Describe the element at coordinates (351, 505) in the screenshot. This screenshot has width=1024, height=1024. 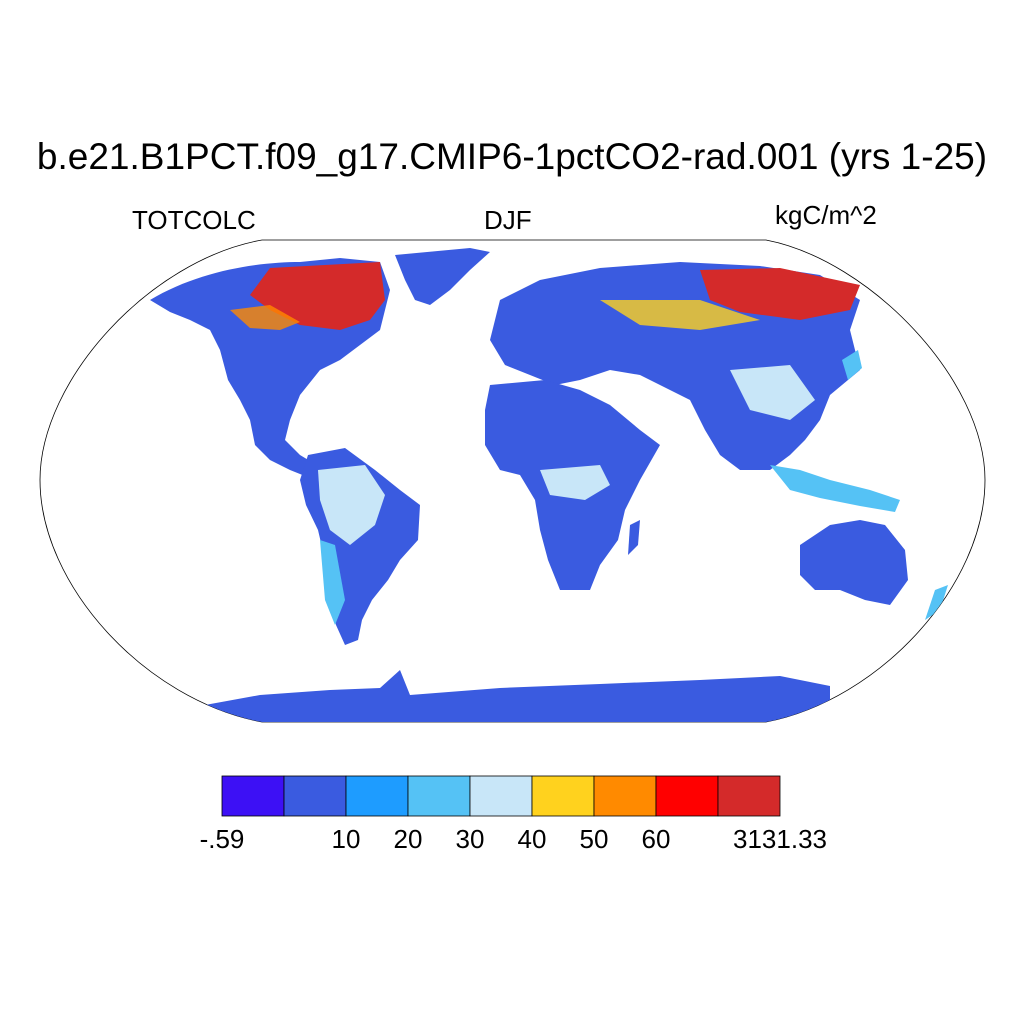
I see `amazon-light` at that location.